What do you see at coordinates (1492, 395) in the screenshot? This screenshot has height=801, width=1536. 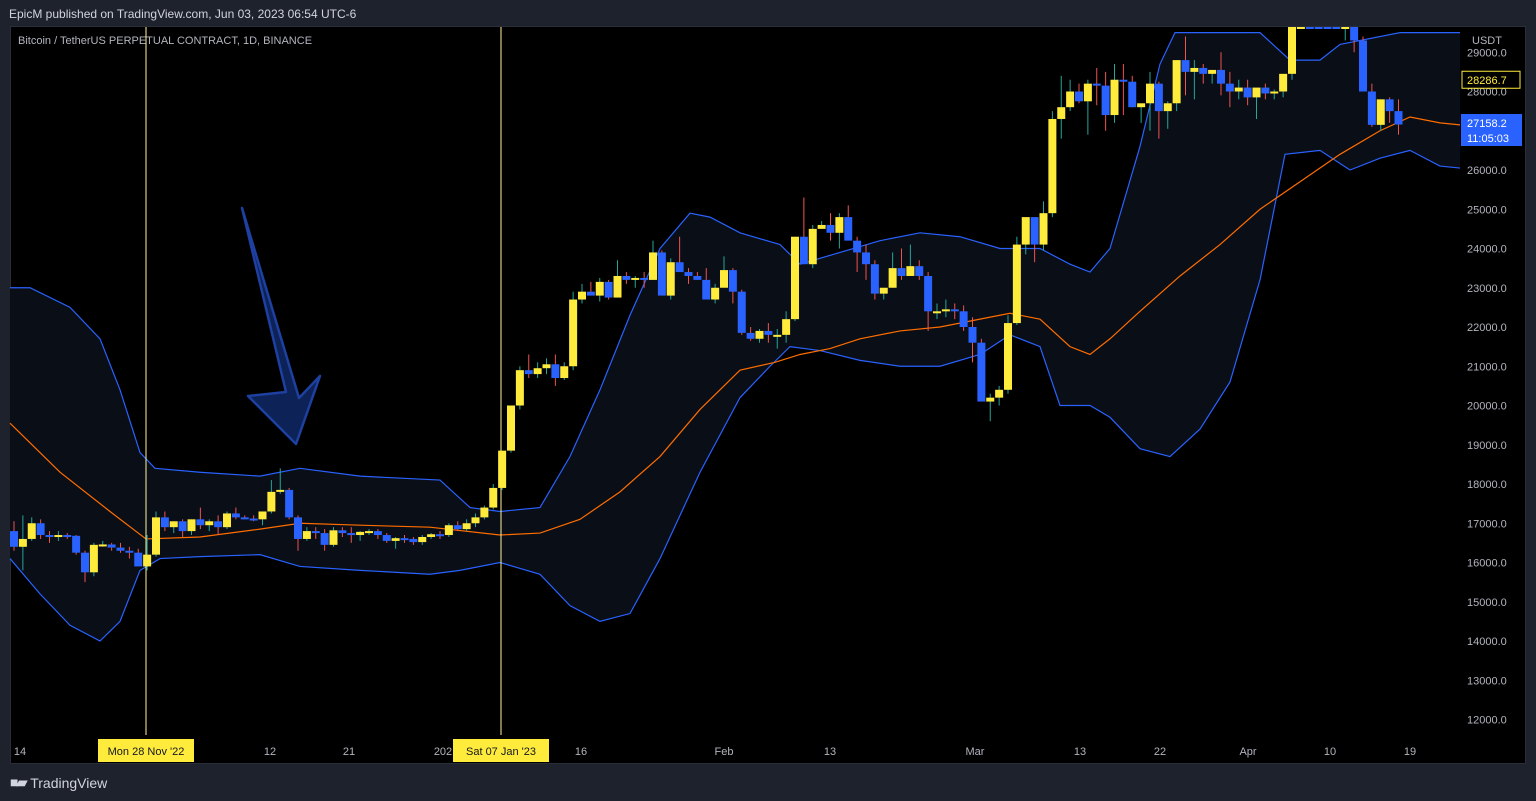 I see `price-axis-bg` at bounding box center [1492, 395].